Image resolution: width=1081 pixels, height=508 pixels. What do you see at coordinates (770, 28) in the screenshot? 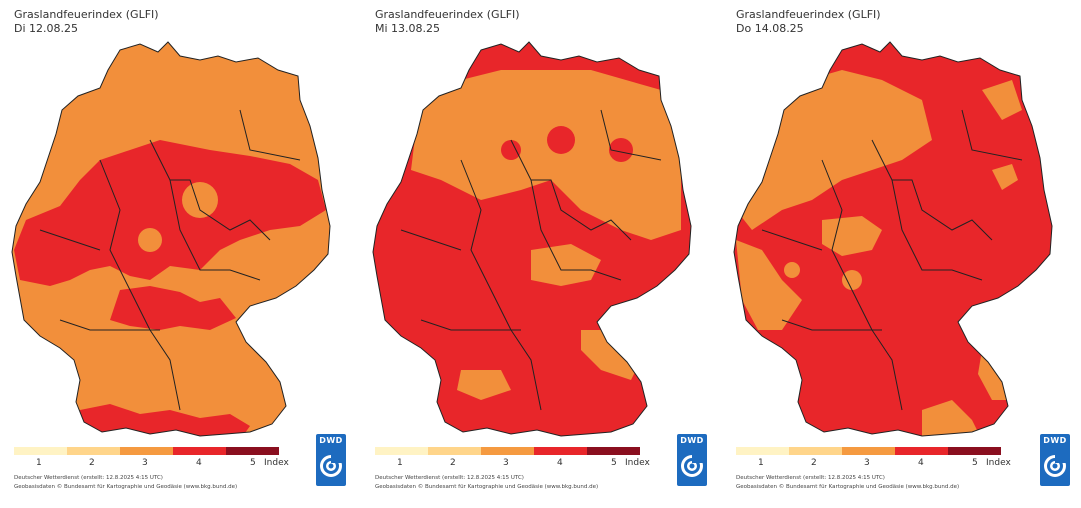
I see `panel-date: Do 14.08.25` at bounding box center [770, 28].